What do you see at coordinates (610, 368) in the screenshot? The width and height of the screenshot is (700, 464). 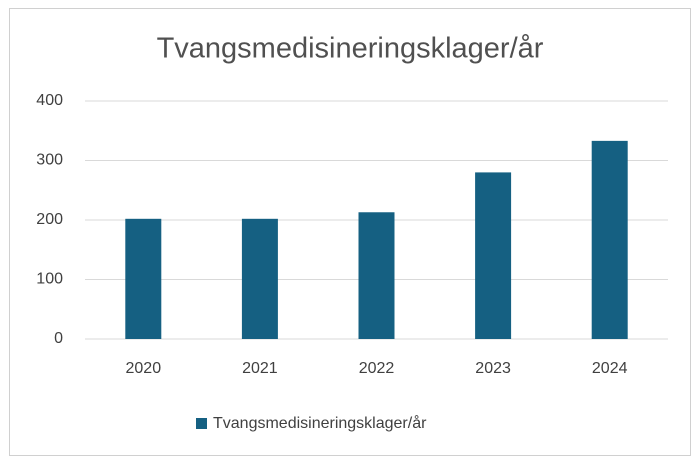 I see `x-tick-label: 2024` at bounding box center [610, 368].